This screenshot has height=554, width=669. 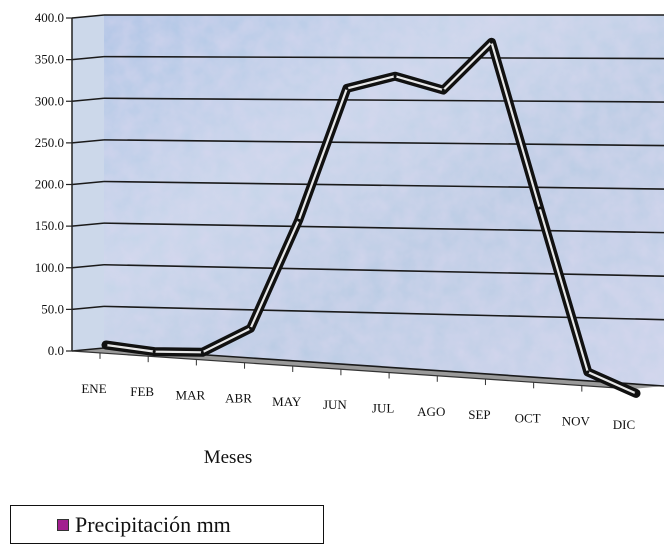 I want to click on x-tick-label: OCT, so click(x=528, y=417).